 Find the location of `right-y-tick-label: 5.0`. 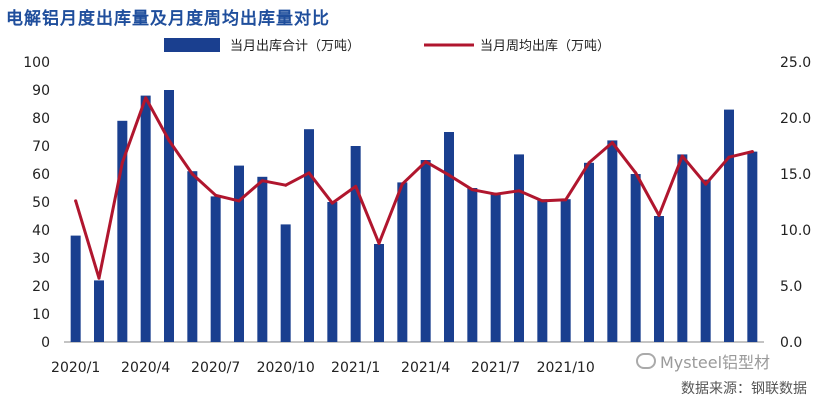

right-y-tick-label: 5.0 is located at coordinates (791, 287).